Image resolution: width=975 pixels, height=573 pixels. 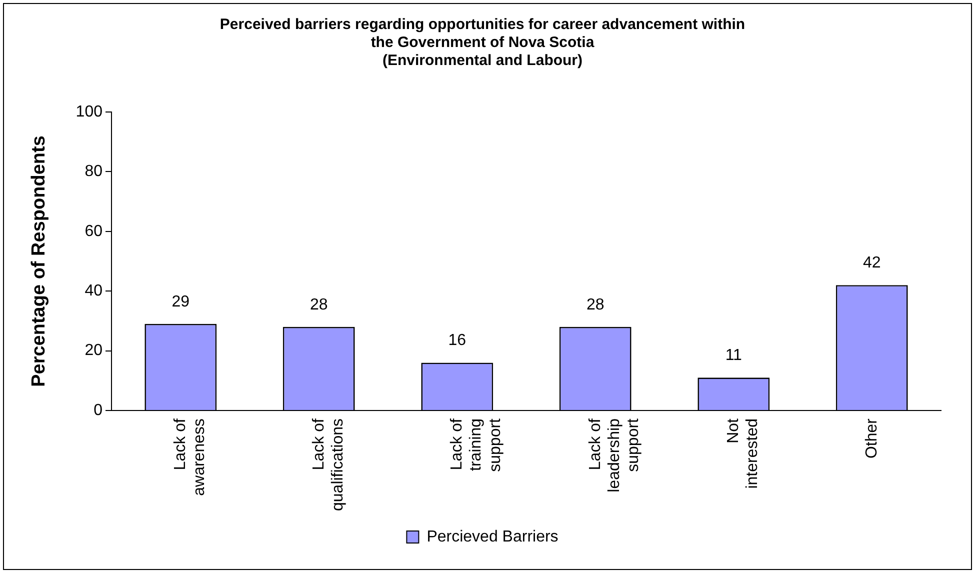 What do you see at coordinates (98, 410) in the screenshot?
I see `y-tick-label: 0` at bounding box center [98, 410].